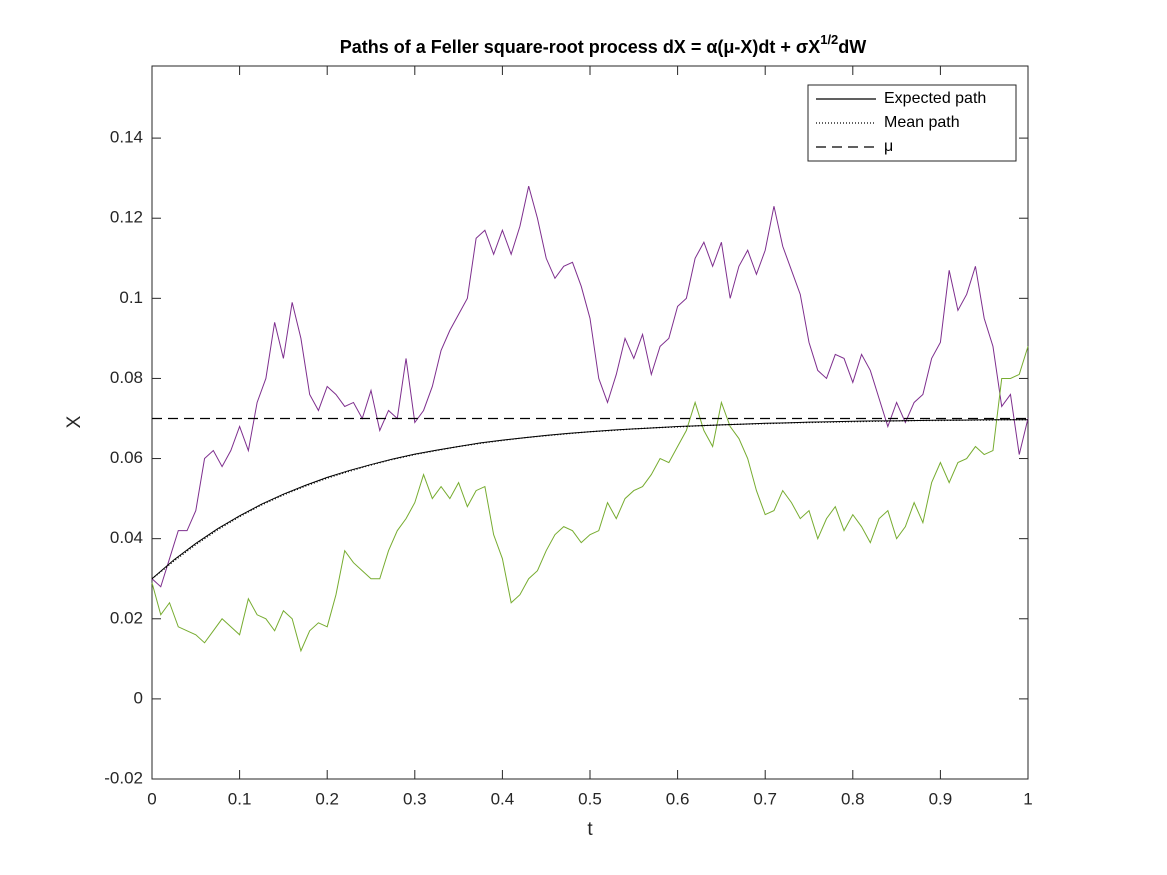 This screenshot has width=1167, height=875. I want to click on y-tick-label: 0, so click(138, 697).